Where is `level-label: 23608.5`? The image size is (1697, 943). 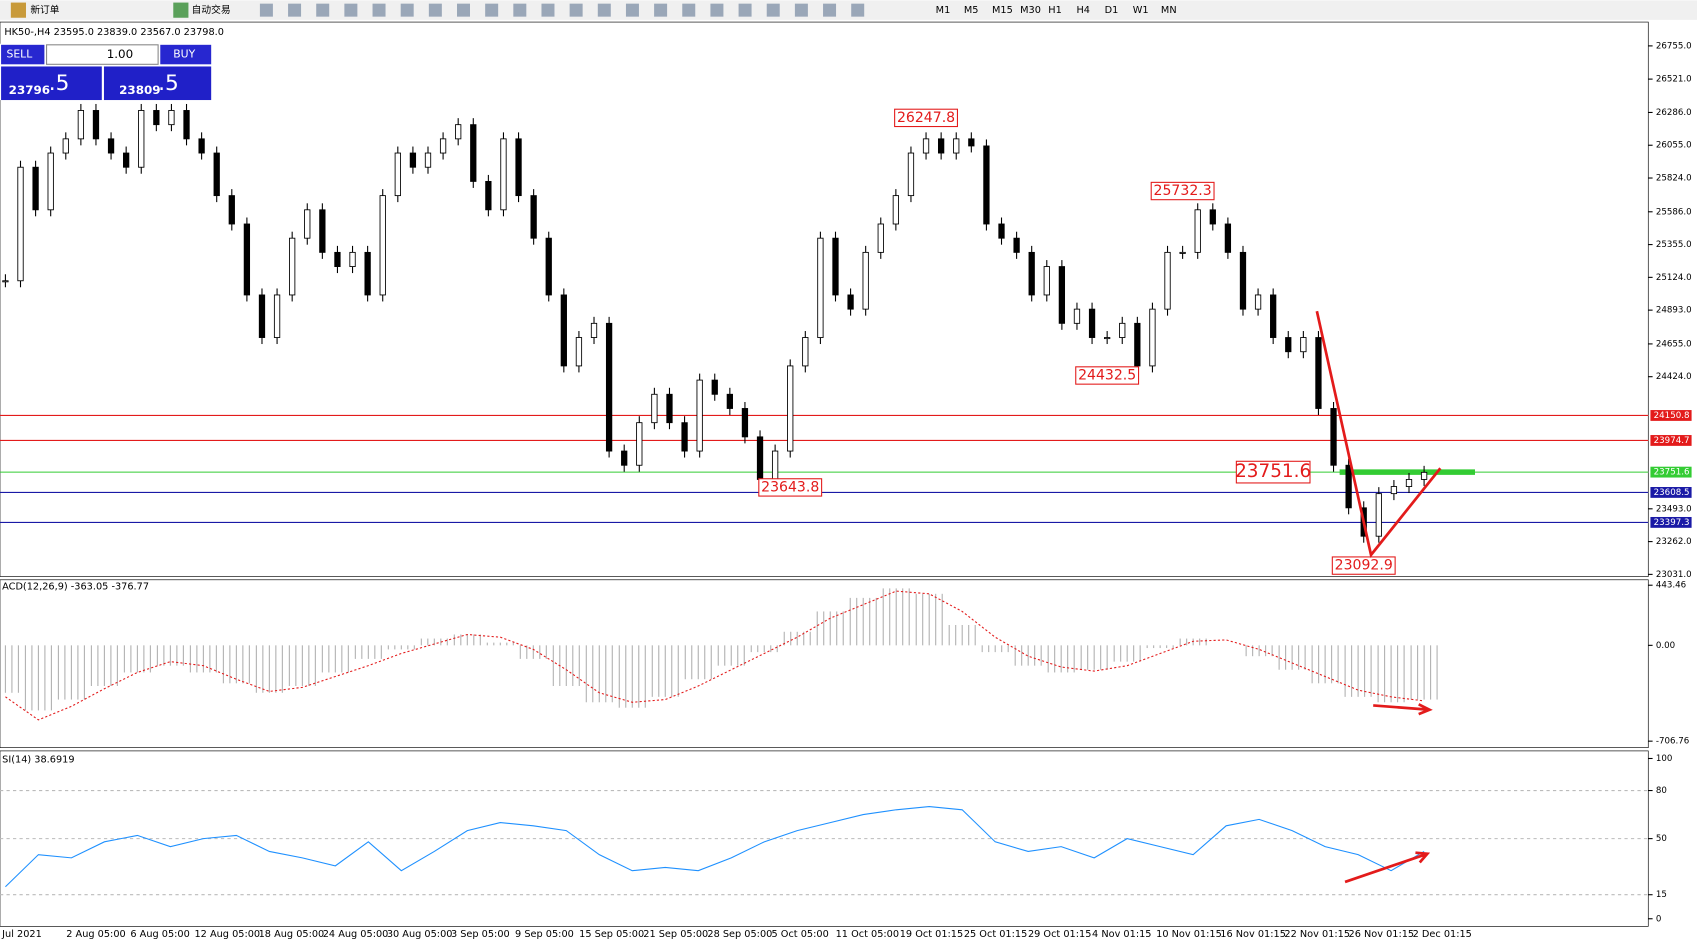
level-label: 23608.5 is located at coordinates (1672, 493).